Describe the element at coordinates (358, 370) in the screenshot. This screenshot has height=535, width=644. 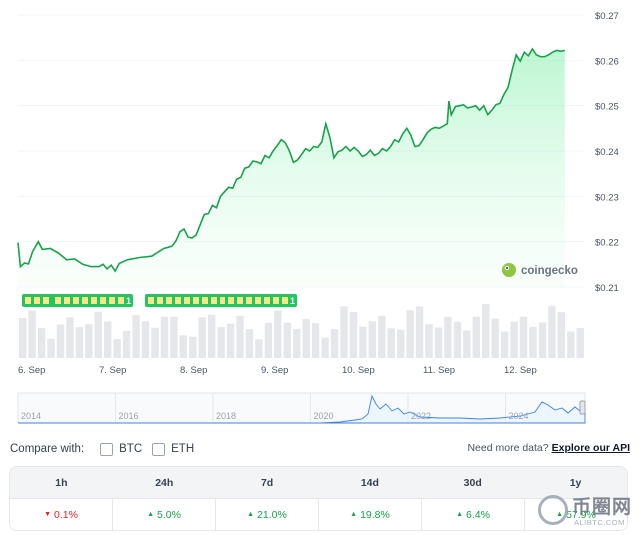
I see `x-tick-label: 10. Sep` at that location.